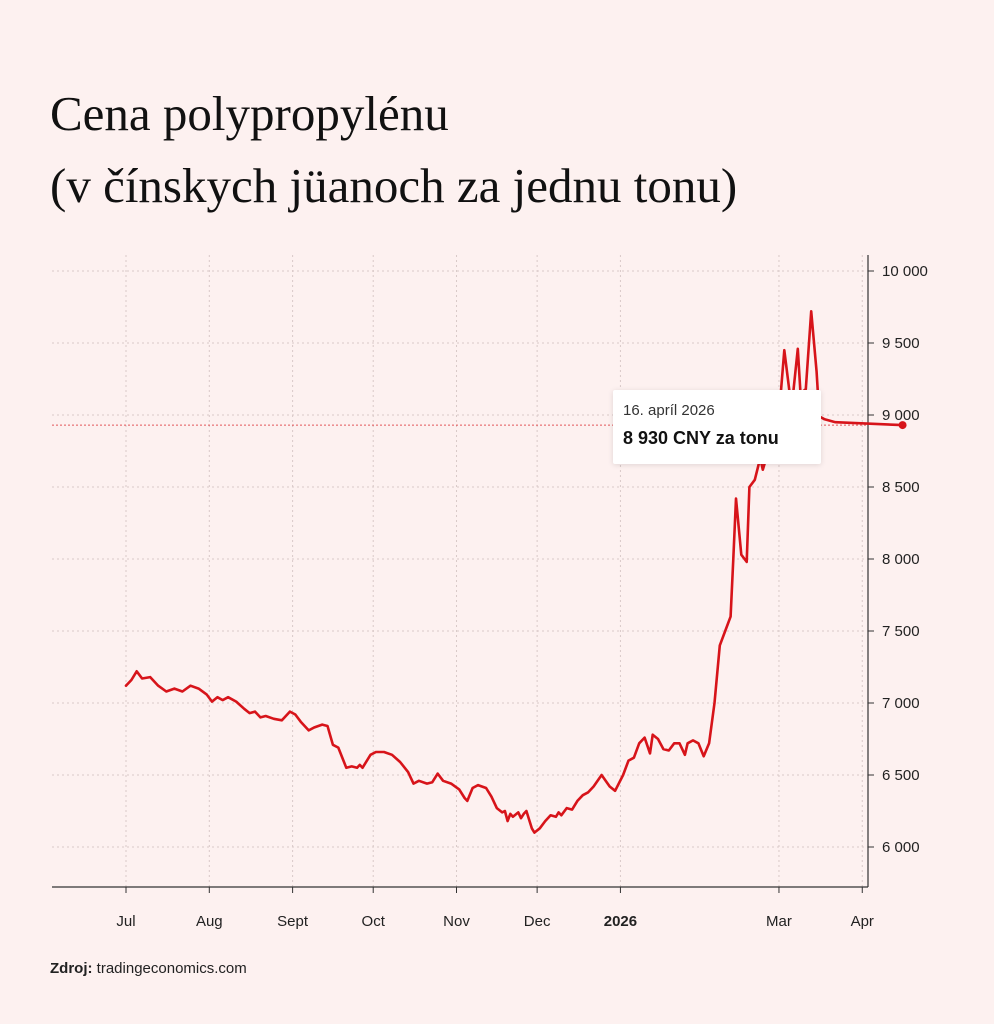 This screenshot has height=1024, width=994. I want to click on y-tick-label: 7 000, so click(901, 703).